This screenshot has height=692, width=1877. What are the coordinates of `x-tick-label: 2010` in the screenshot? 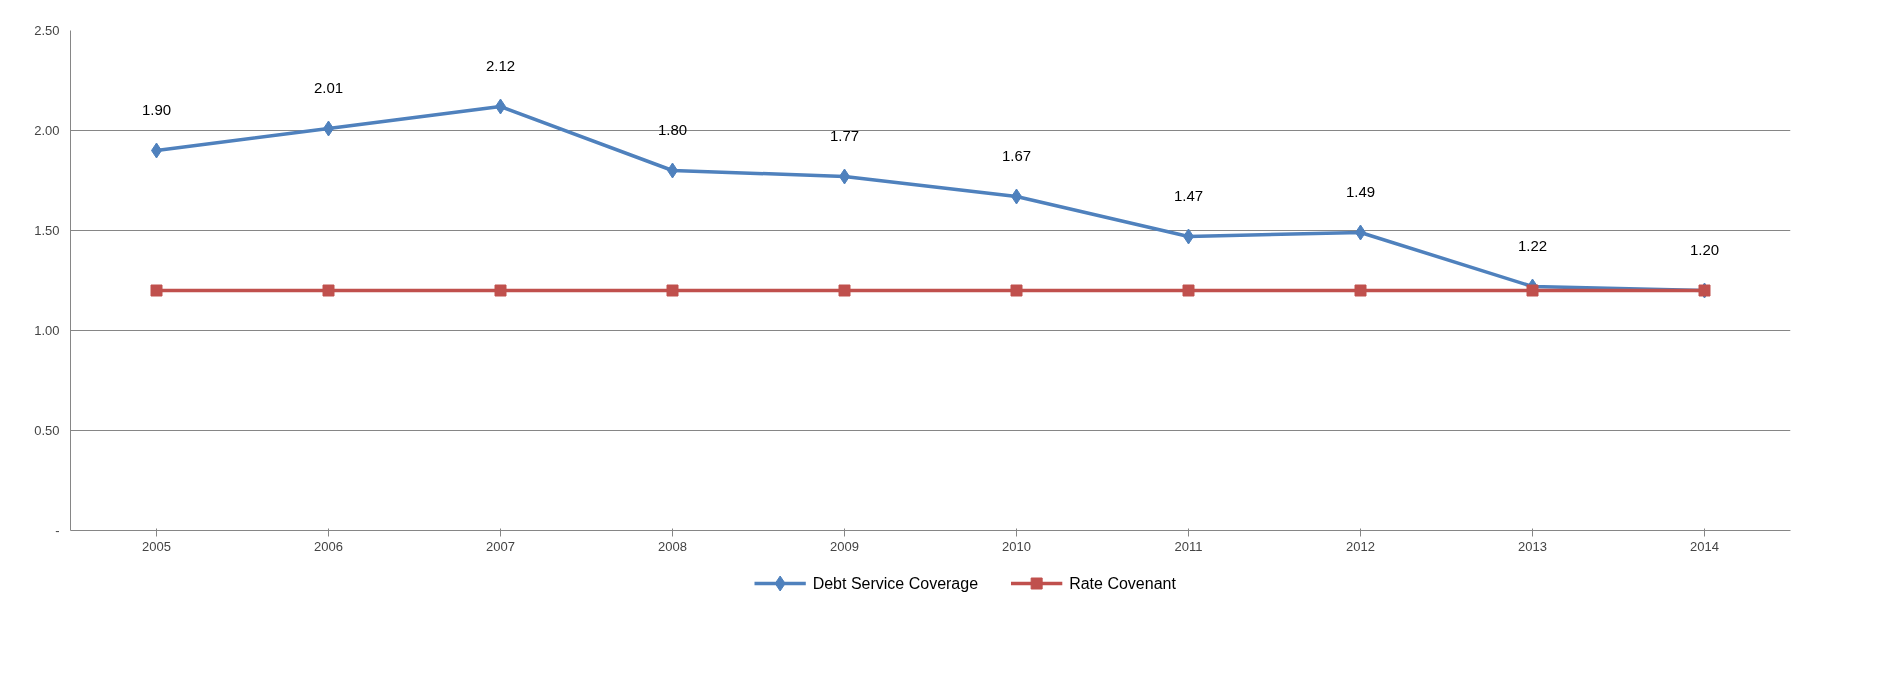 It's located at (1016, 546).